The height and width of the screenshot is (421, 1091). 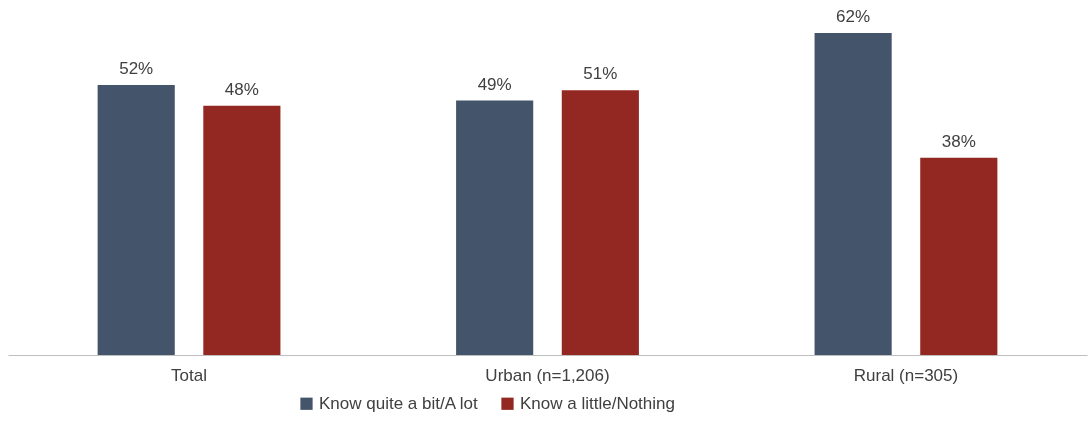 I want to click on data-label: 48%, so click(x=241, y=89).